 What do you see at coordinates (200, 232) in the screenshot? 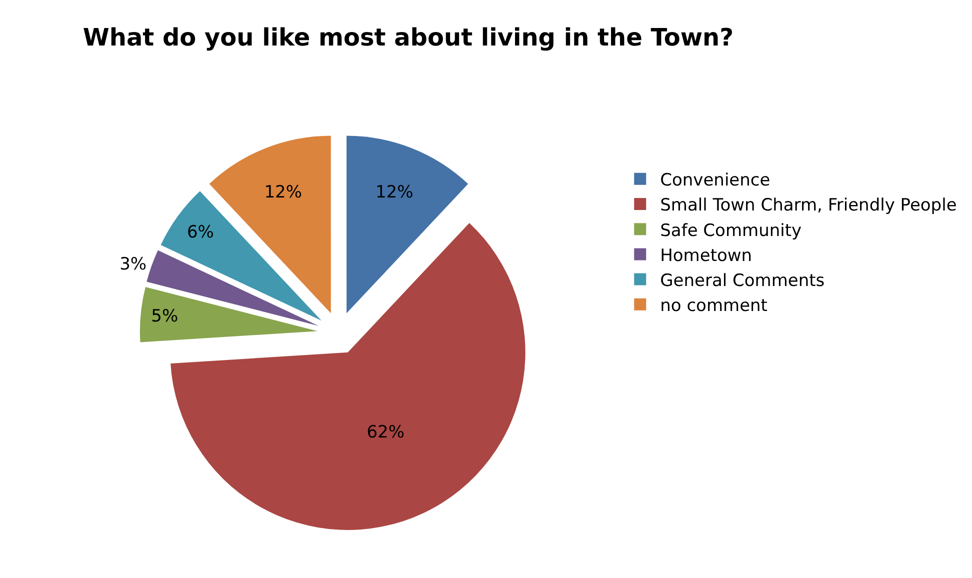
I see `data-label: 6%` at bounding box center [200, 232].